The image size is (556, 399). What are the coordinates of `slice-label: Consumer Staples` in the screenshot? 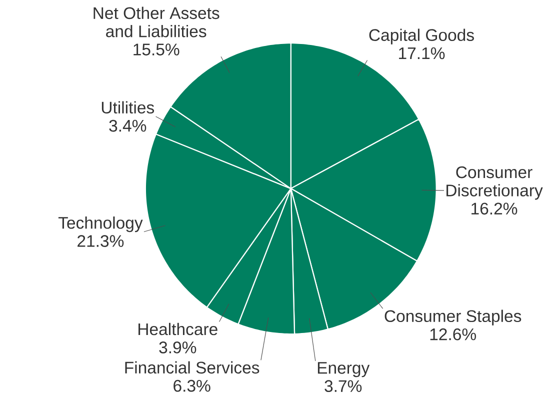 It's located at (453, 318).